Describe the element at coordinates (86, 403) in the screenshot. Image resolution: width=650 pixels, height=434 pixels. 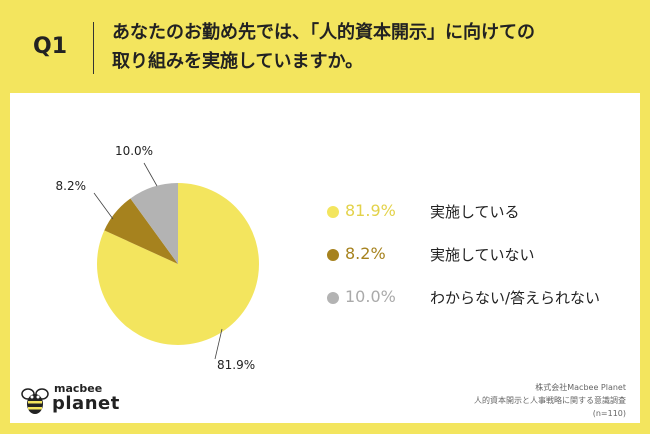
I see `logo-wordmark-main: planet` at that location.